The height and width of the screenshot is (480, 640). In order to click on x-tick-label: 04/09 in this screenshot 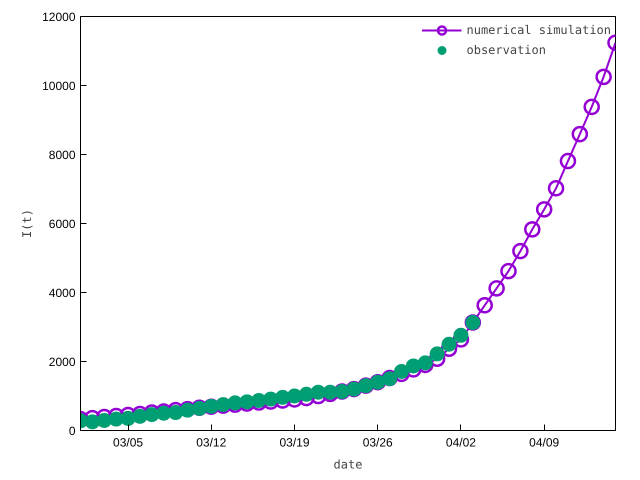, I will do `click(544, 443)`.